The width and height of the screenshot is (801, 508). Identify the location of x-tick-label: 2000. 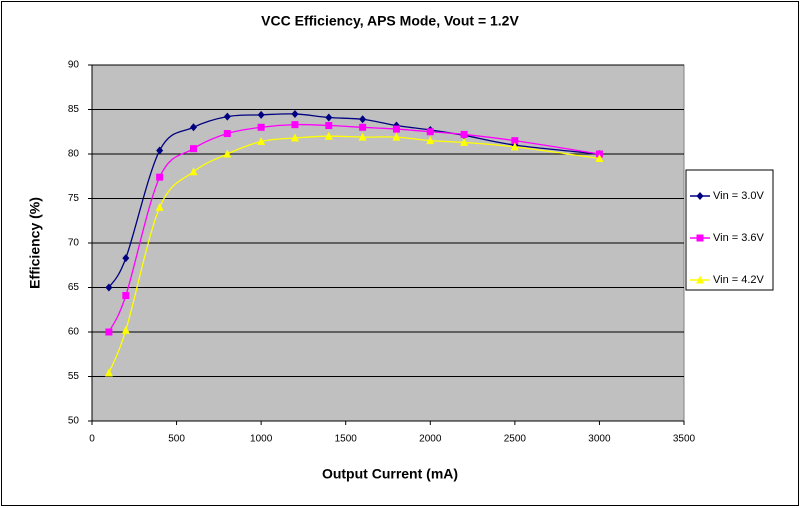
(430, 439).